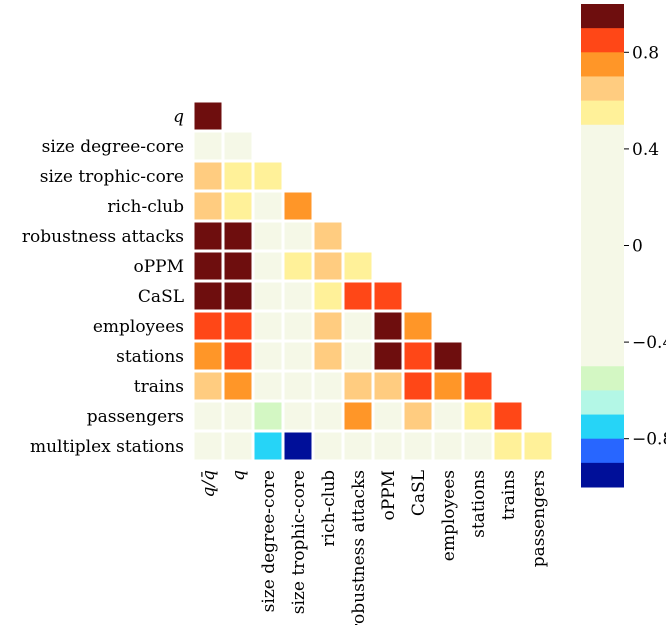  Describe the element at coordinates (328, 236) in the screenshot. I see `heatmap-cell-robustness-attacks-x-rich-club` at that location.